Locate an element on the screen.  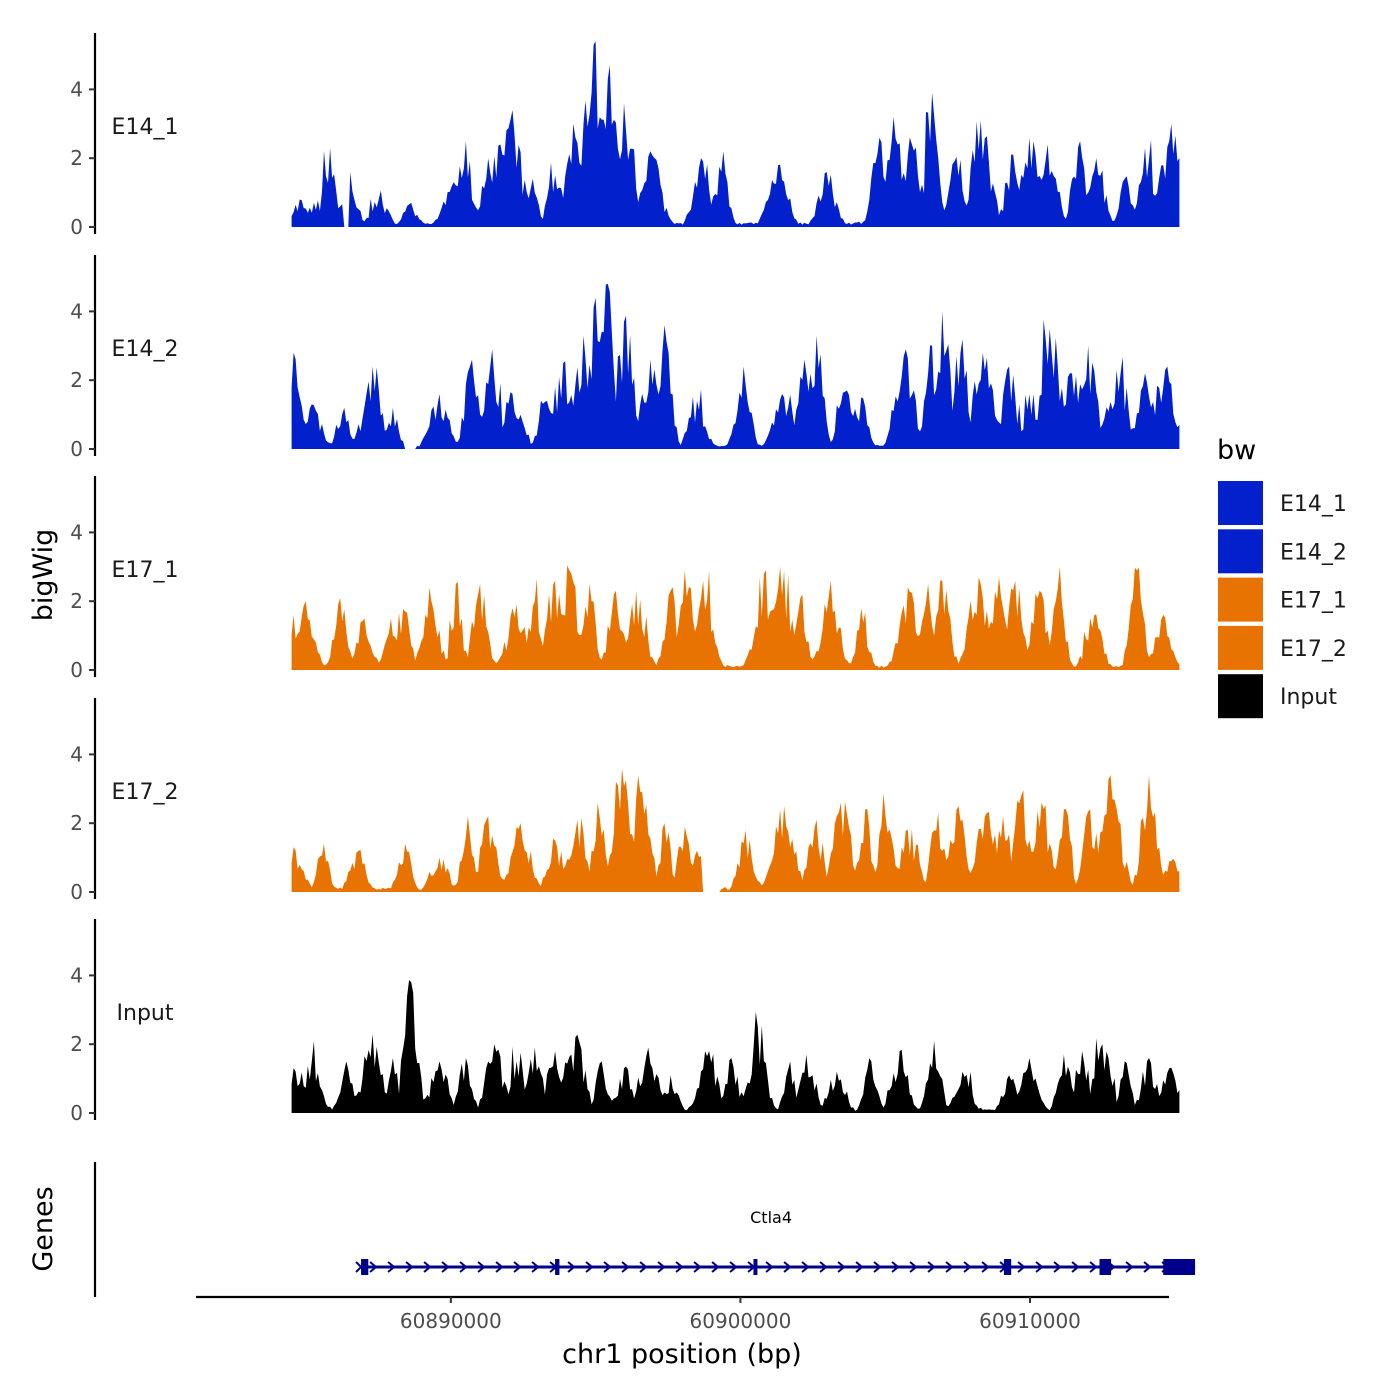
track-E17_1: 0 2 4 E17_1 is located at coordinates (625, 579).